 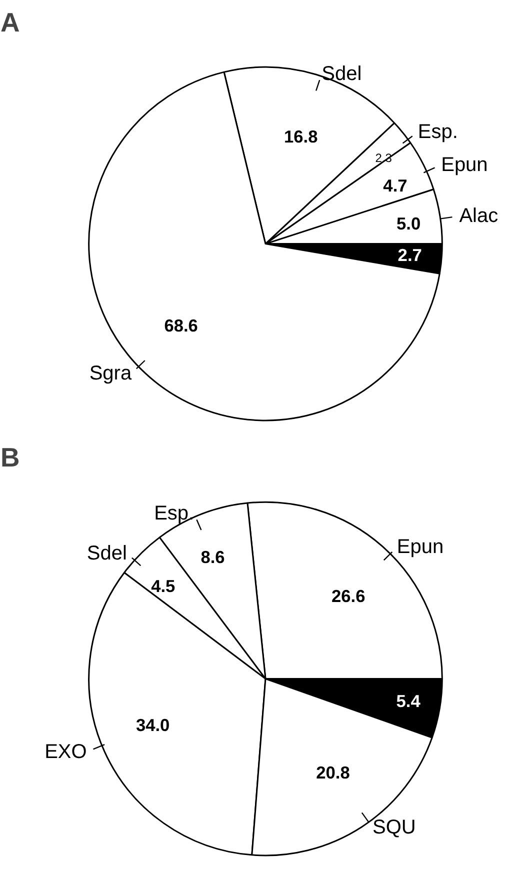 I want to click on data-label: 8.6, so click(x=213, y=556).